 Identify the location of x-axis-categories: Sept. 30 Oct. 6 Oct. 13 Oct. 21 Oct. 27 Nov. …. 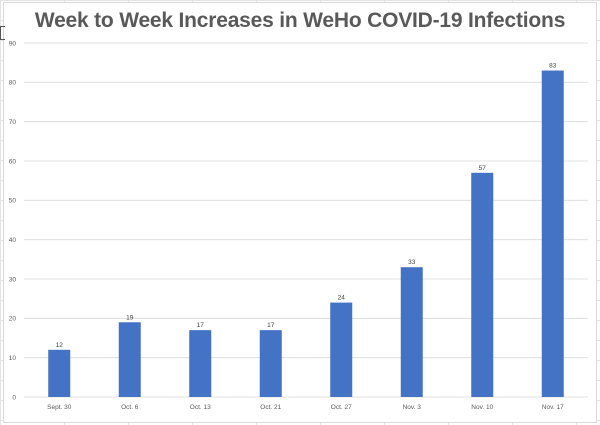
(305, 407).